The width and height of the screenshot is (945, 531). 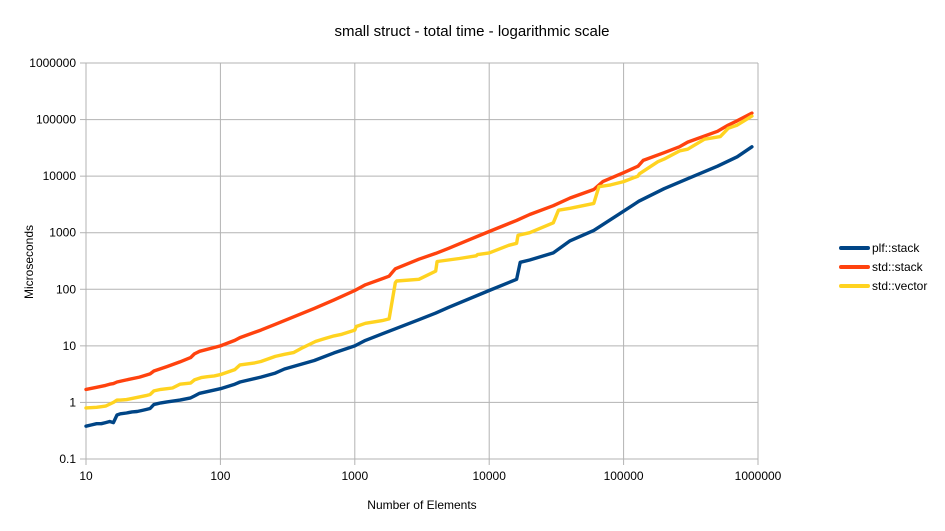 I want to click on x-tick-label: 100, so click(x=220, y=476).